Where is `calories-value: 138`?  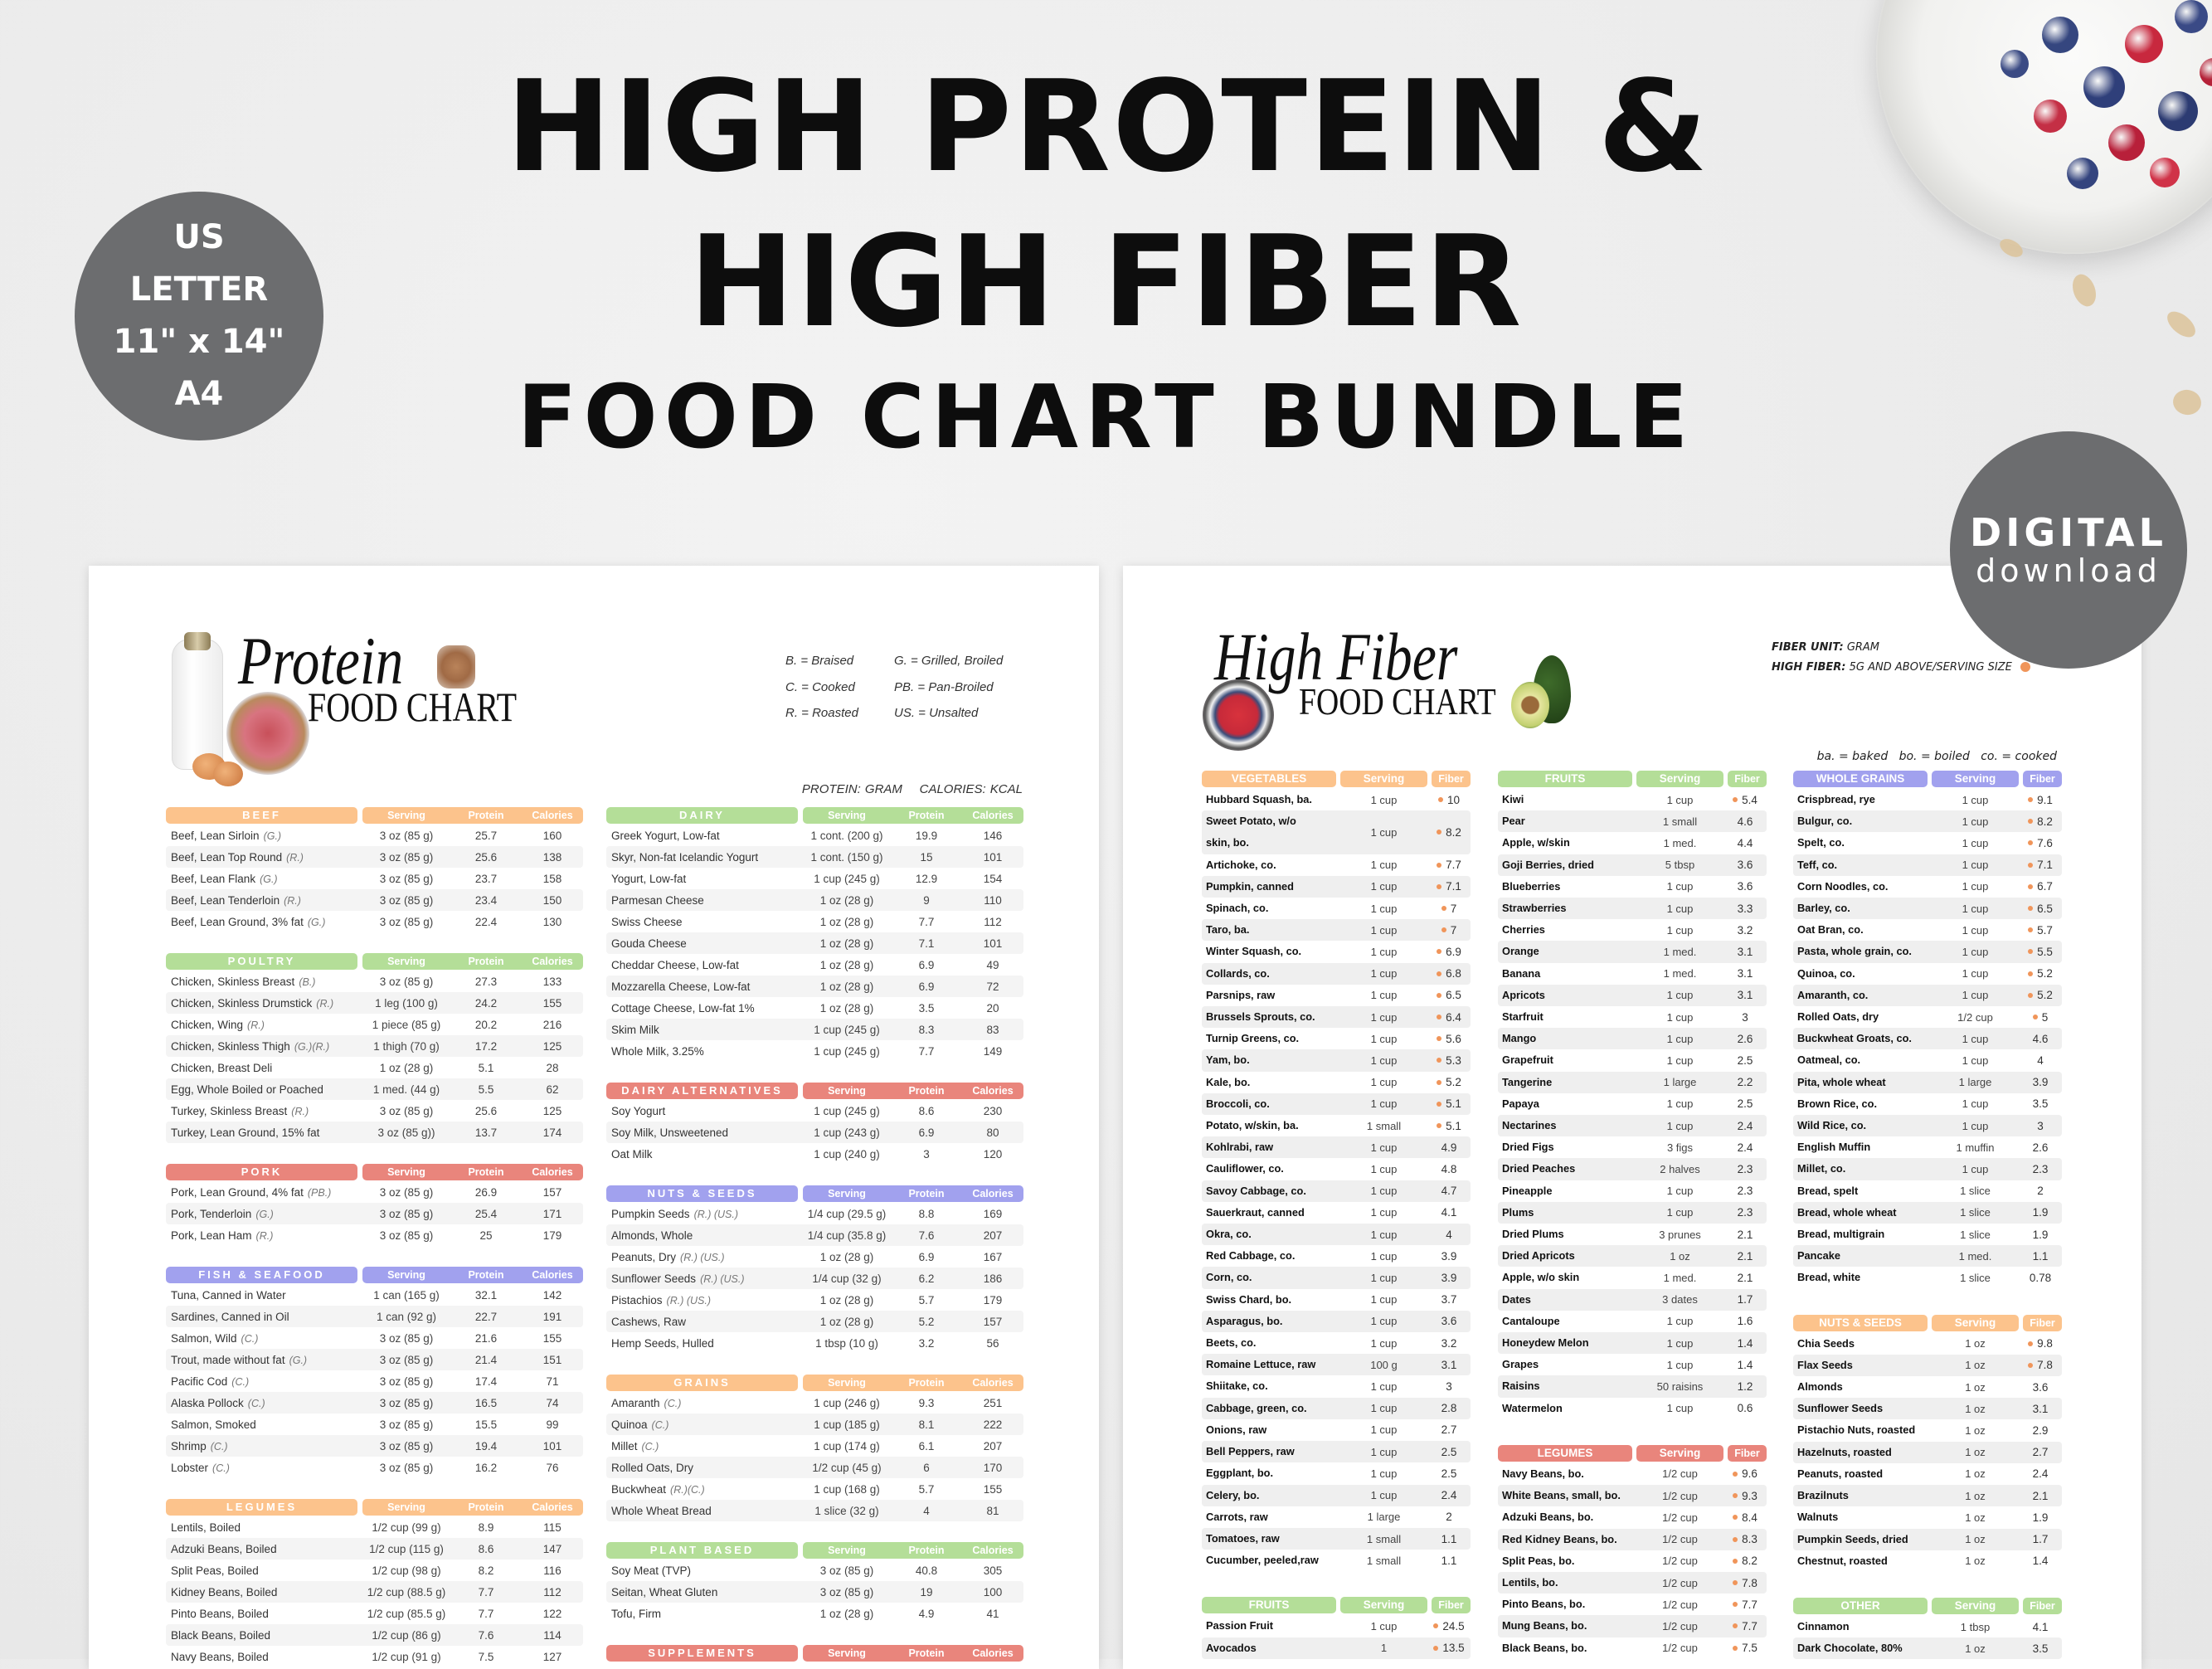 calories-value: 138 is located at coordinates (552, 857).